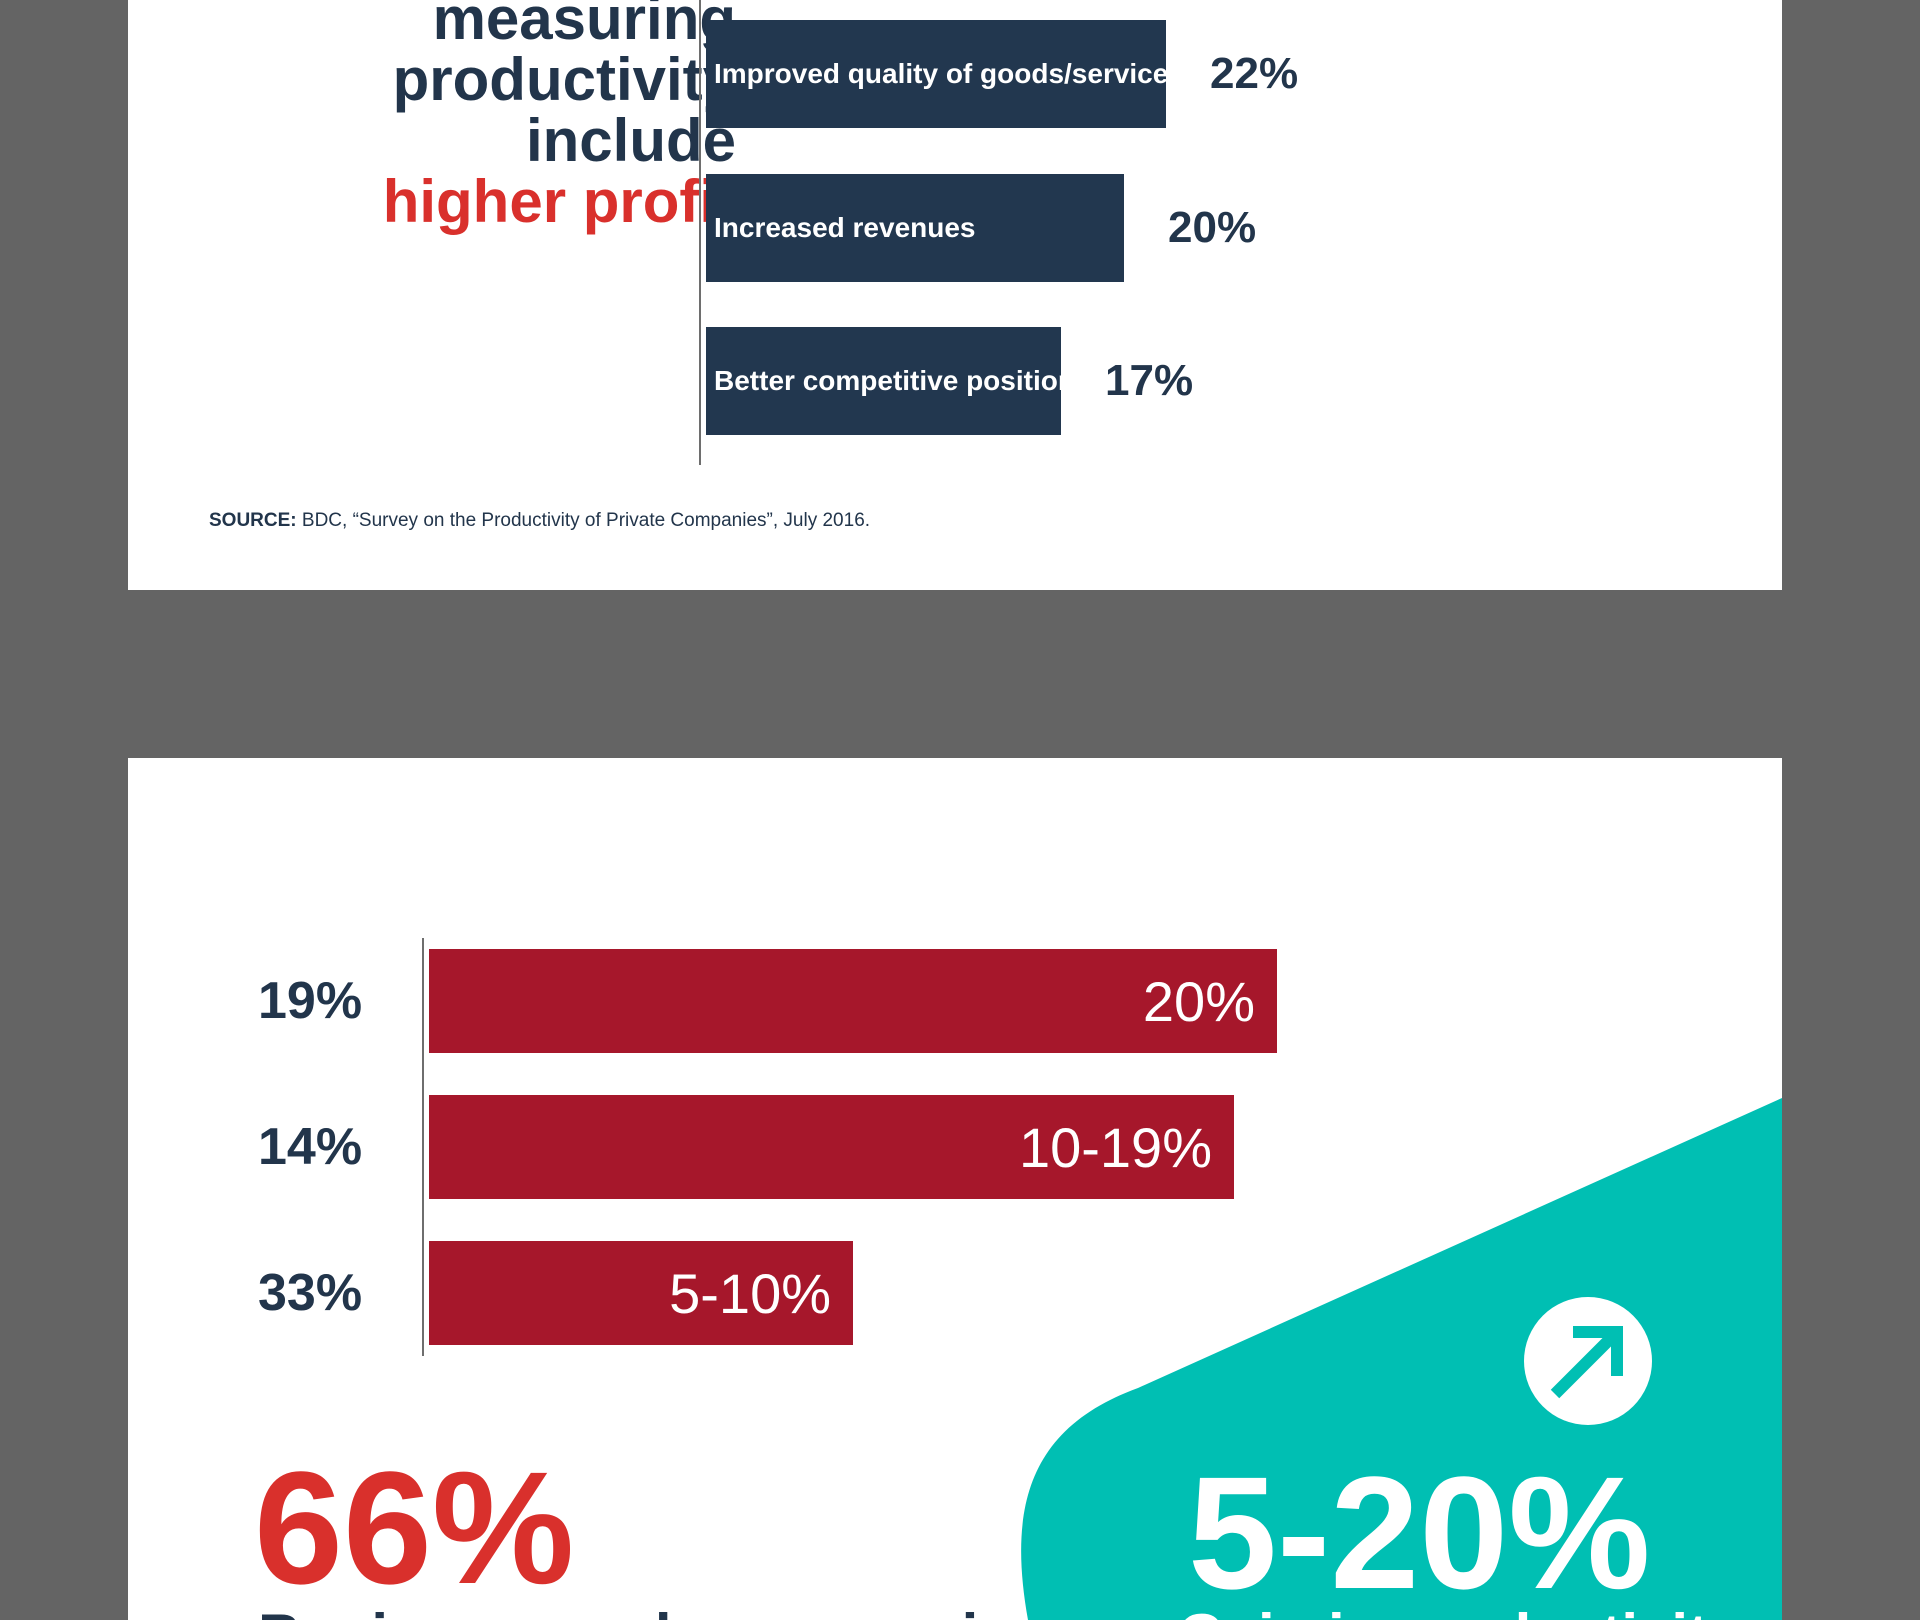  I want to click on headline-line-1: measuring, so click(584, 26).